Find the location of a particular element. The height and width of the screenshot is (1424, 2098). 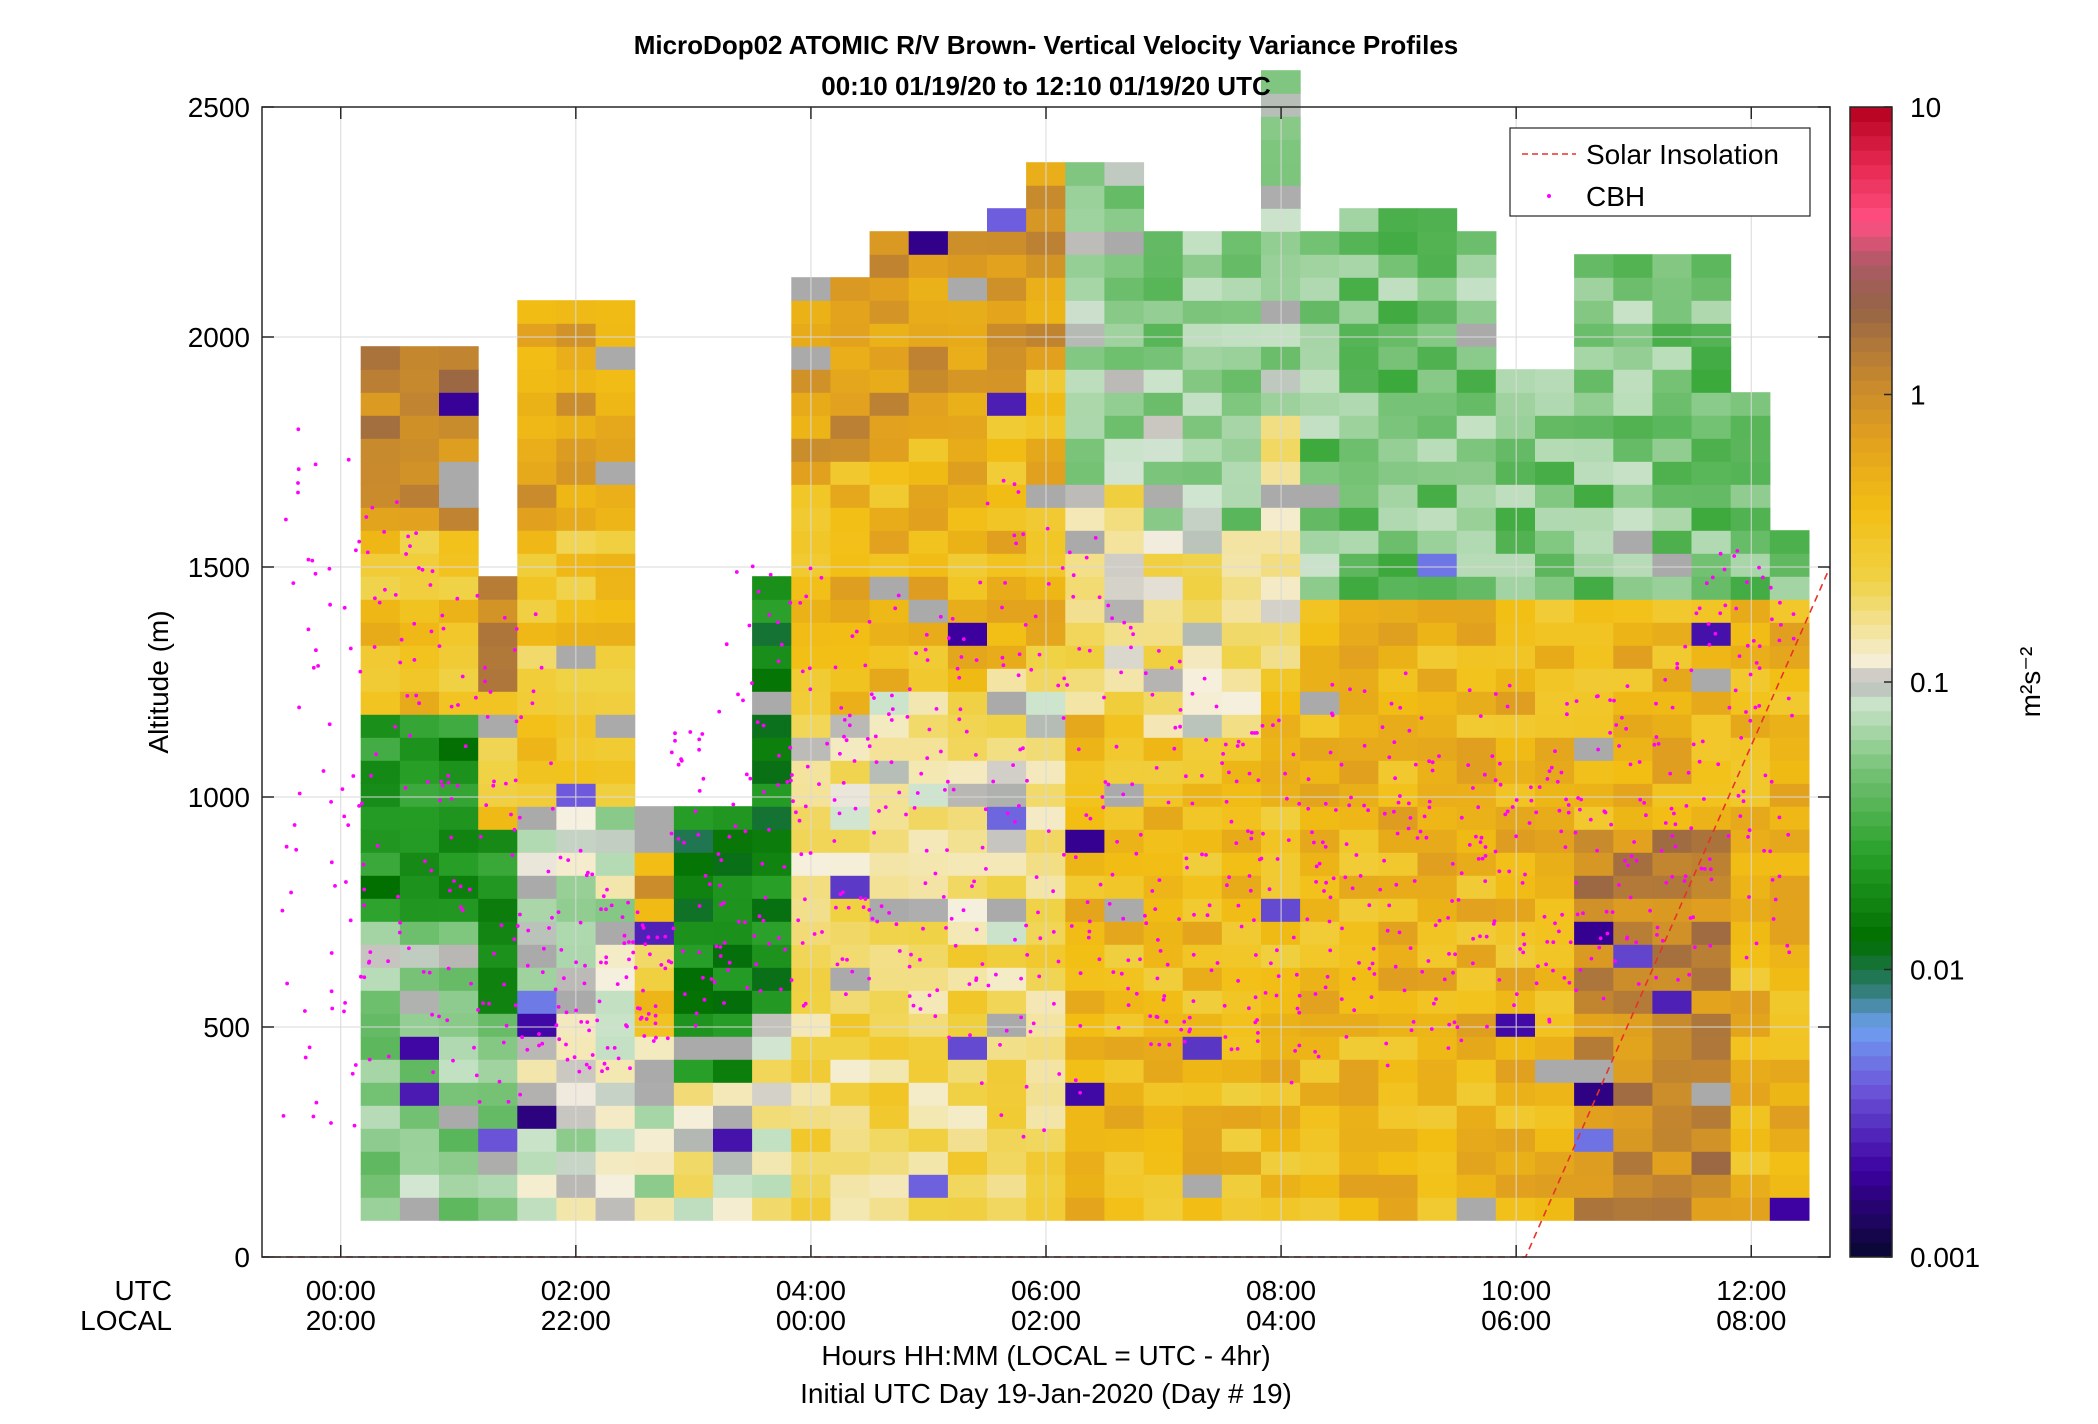

legend: Solar Insolation CBH is located at coordinates (1660, 172).